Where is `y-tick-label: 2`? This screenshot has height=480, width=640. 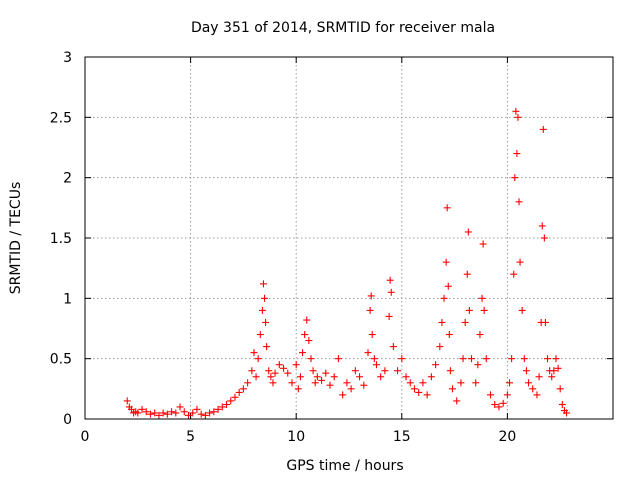 y-tick-label: 2 is located at coordinates (67, 179).